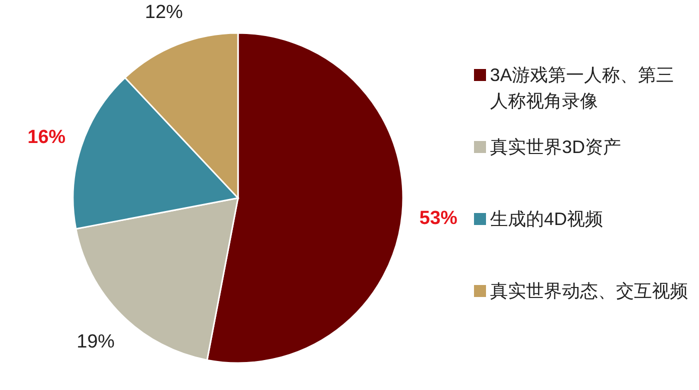 This screenshot has width=699, height=390. Describe the element at coordinates (47, 137) in the screenshot. I see `data-label: 16%` at that location.